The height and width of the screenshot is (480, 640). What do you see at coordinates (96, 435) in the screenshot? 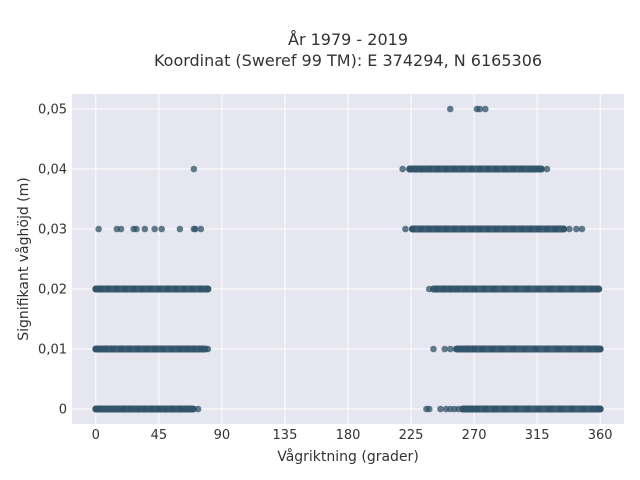
I see `x-tick-label: 0` at bounding box center [96, 435].